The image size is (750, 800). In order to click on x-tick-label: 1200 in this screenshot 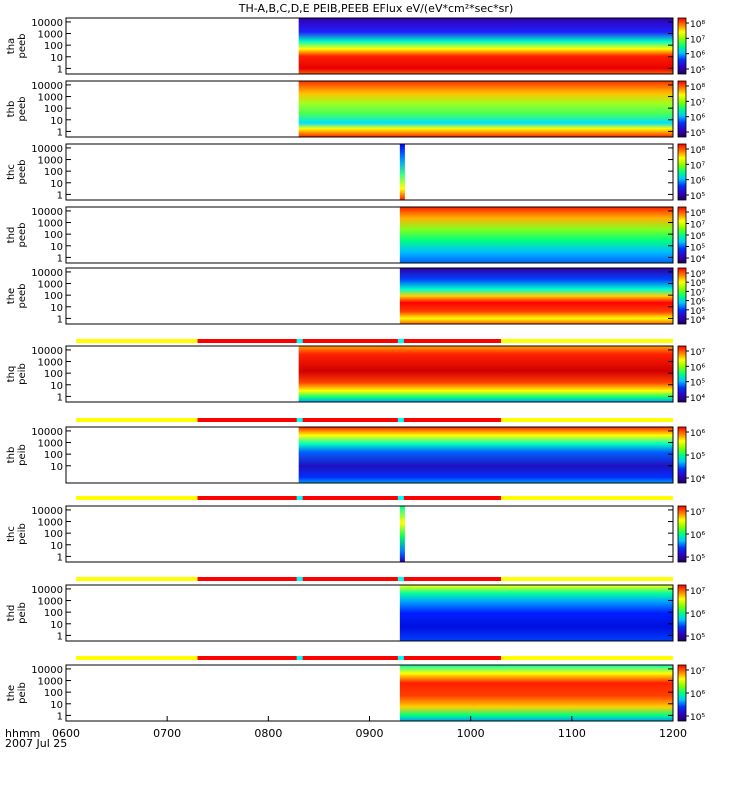, I will do `click(673, 733)`.